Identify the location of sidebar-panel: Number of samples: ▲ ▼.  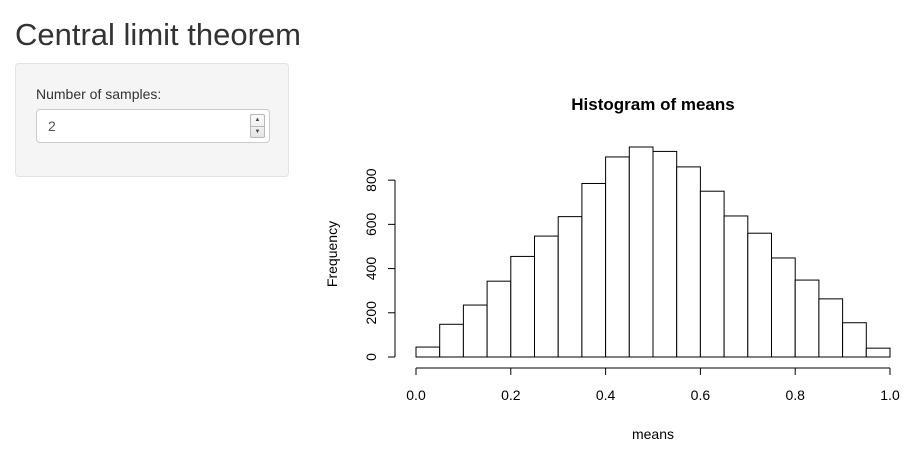
(152, 120).